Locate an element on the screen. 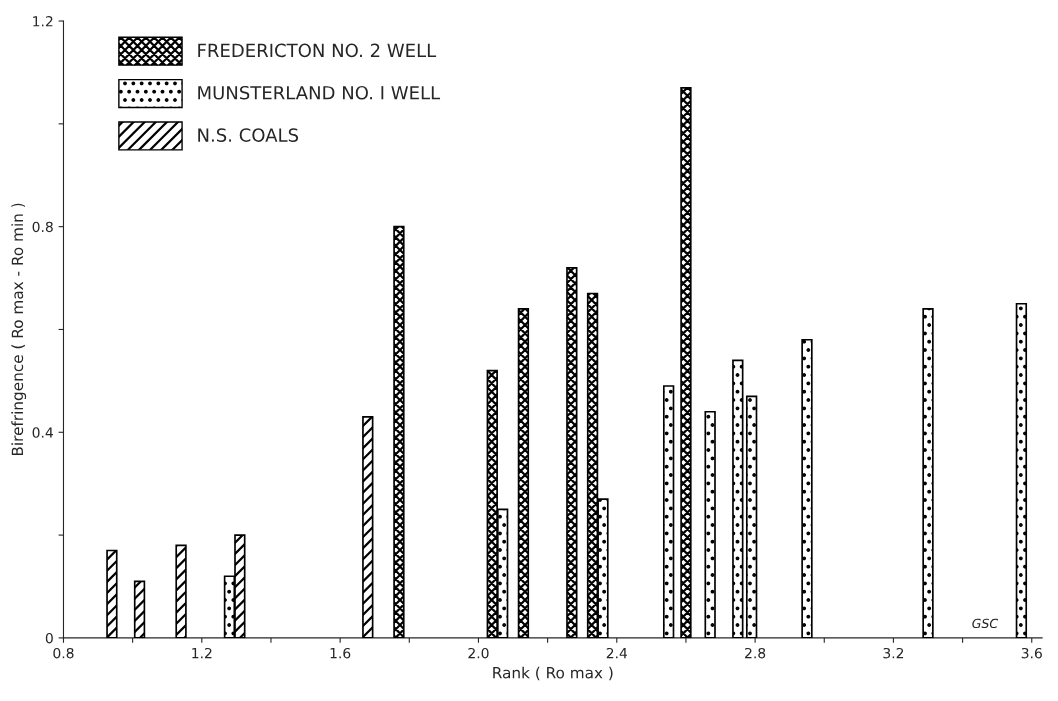 Image resolution: width=1058 pixels, height=701 pixels. x-tick-label: 3.2 is located at coordinates (893, 653).